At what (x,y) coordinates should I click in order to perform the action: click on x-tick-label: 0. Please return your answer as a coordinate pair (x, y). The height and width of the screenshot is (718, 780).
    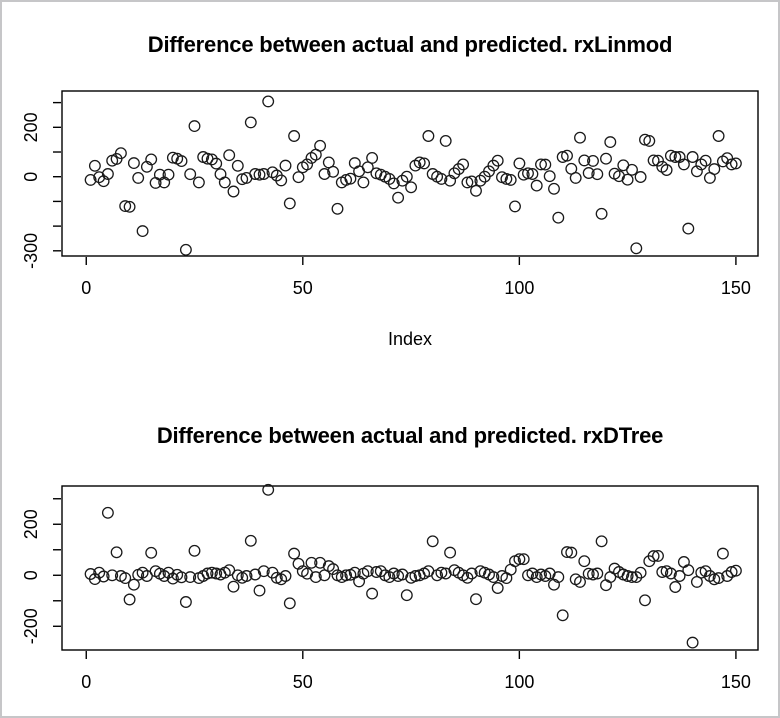
    Looking at the image, I should click on (86, 288).